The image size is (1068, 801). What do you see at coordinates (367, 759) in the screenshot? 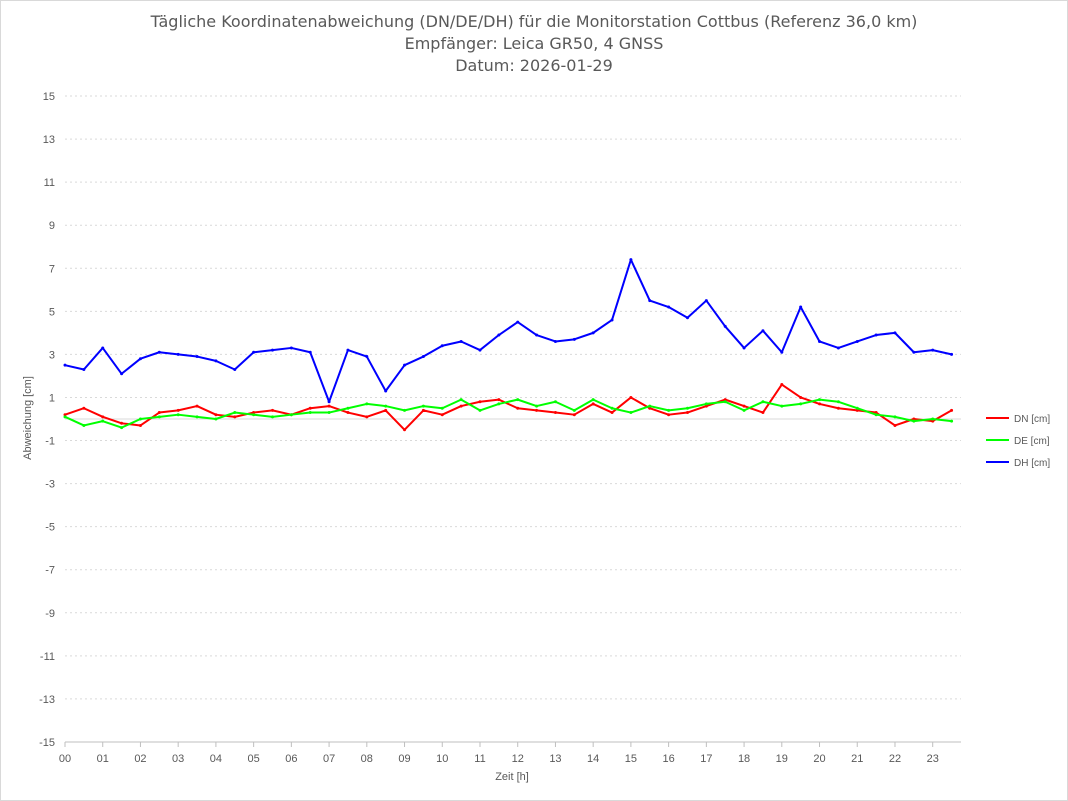
I see `x-tick-label: 08` at bounding box center [367, 759].